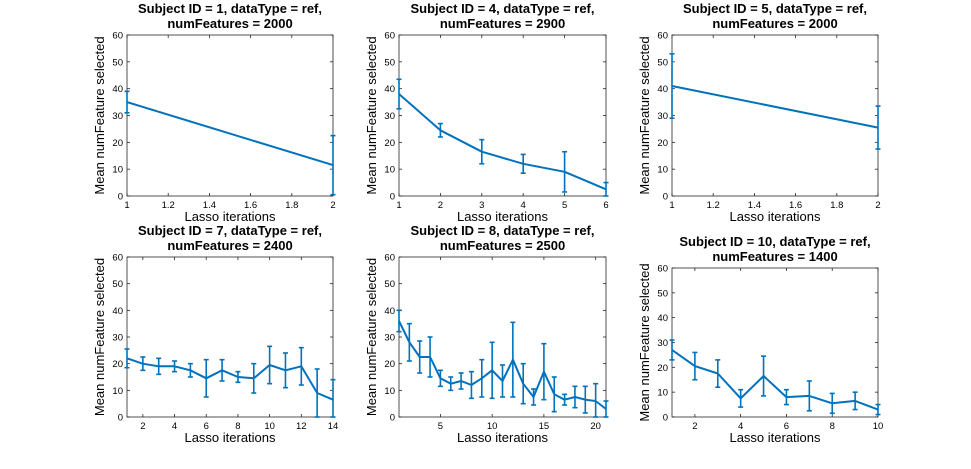  Describe the element at coordinates (564, 205) in the screenshot. I see `x-tick-label: 5` at that location.